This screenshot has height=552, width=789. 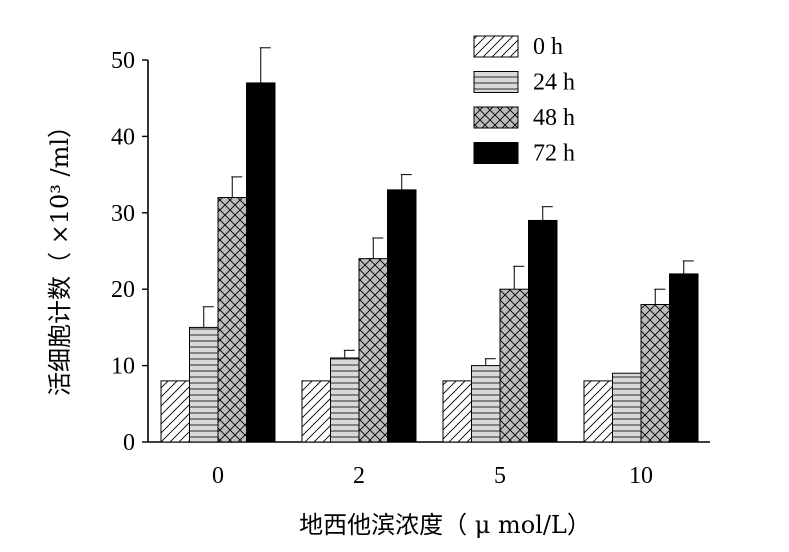 What do you see at coordinates (123, 61) in the screenshot?
I see `y-tick-label: 50` at bounding box center [123, 61].